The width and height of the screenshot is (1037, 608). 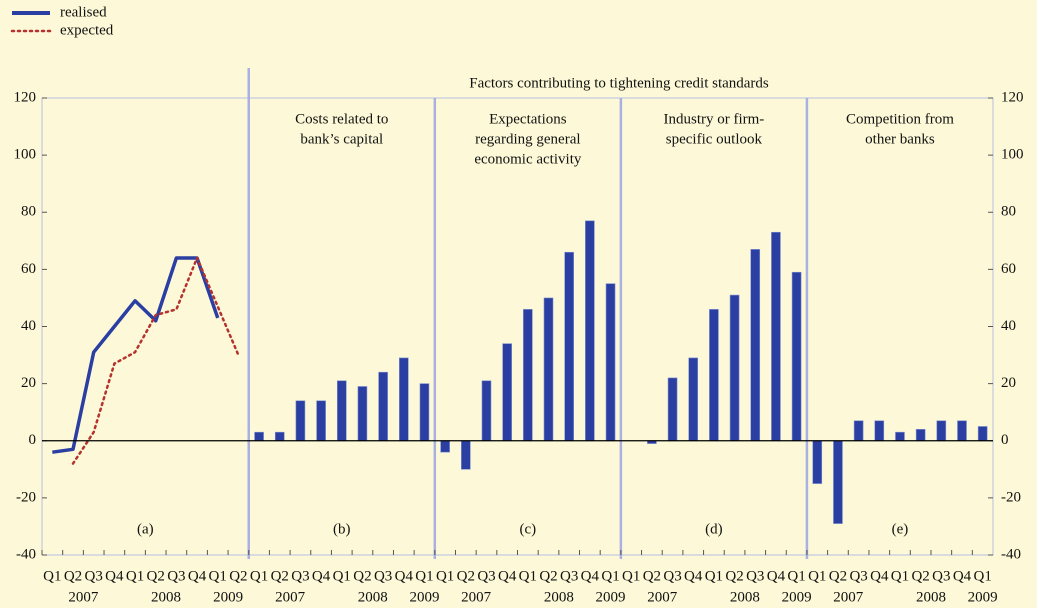 What do you see at coordinates (714, 139) in the screenshot?
I see `panel-title: specific outlook` at bounding box center [714, 139].